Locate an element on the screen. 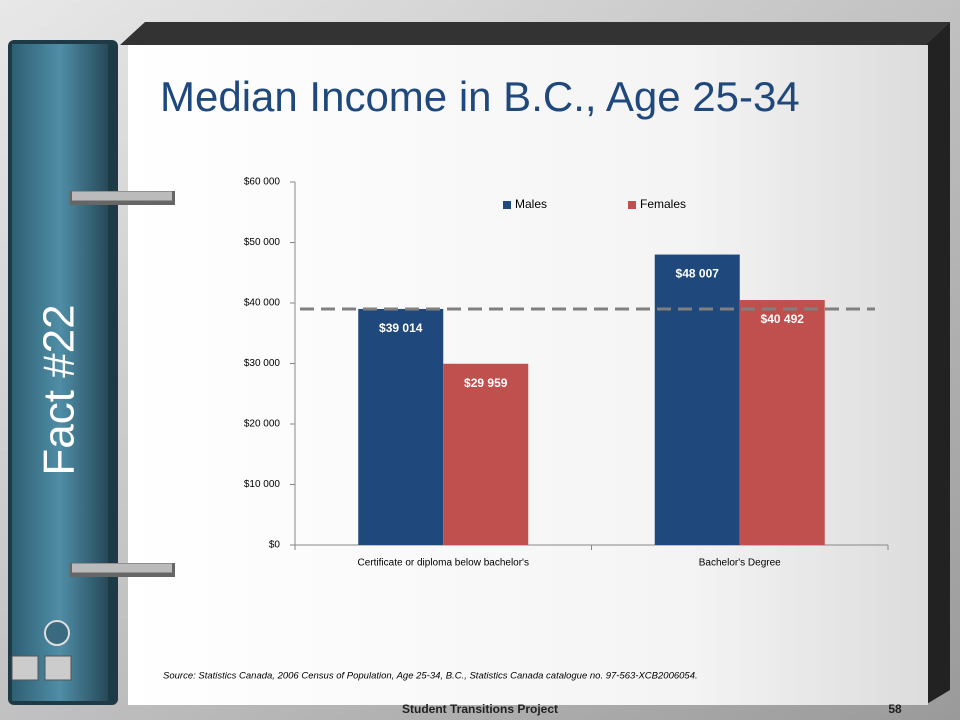 This screenshot has width=960, height=725. x-tick-label: Certificate or diploma below bachelor's is located at coordinates (443, 563).